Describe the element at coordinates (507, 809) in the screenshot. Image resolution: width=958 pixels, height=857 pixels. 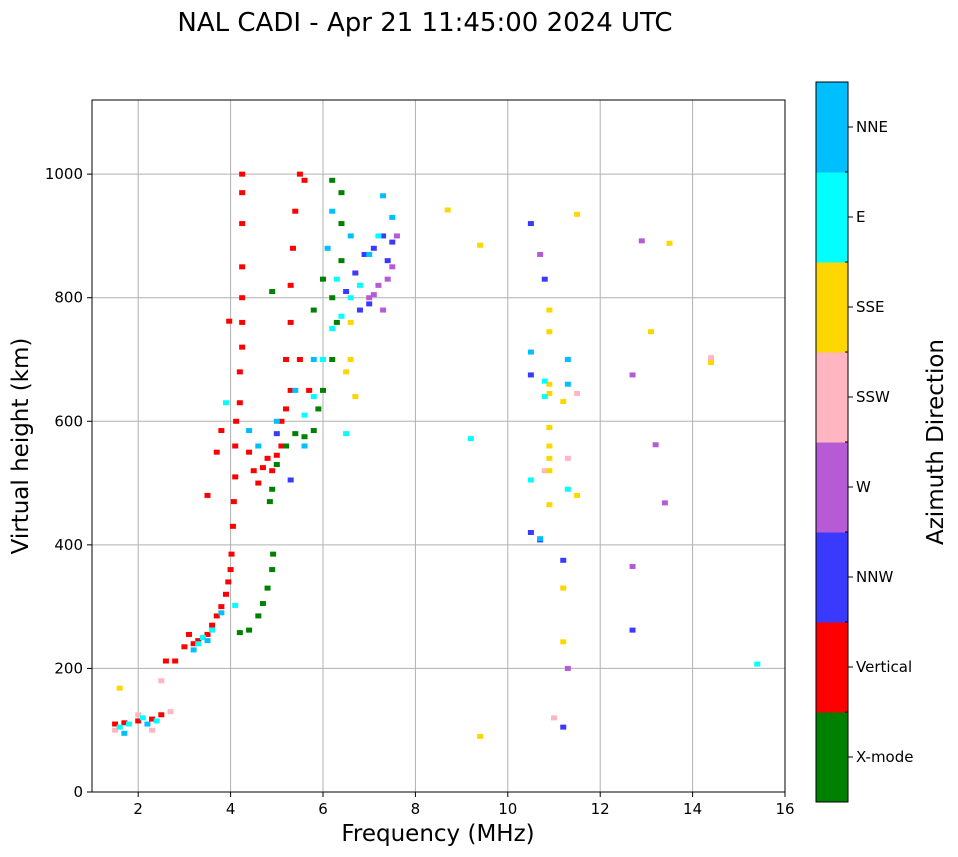
I see `x-tick-label: 10` at that location.